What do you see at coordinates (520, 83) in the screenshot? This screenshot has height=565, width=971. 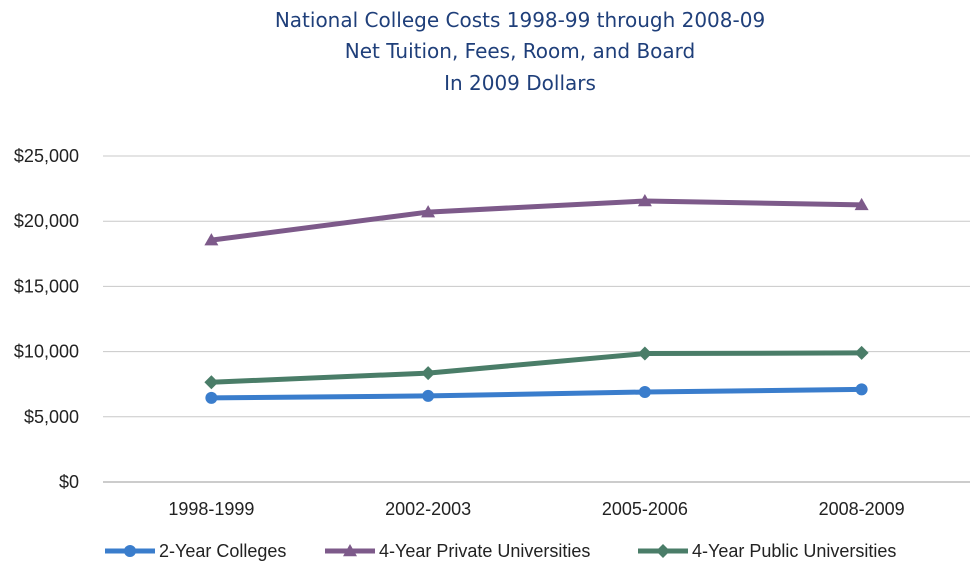 I see `chart-title-line-3: In 2009 Dollars` at bounding box center [520, 83].